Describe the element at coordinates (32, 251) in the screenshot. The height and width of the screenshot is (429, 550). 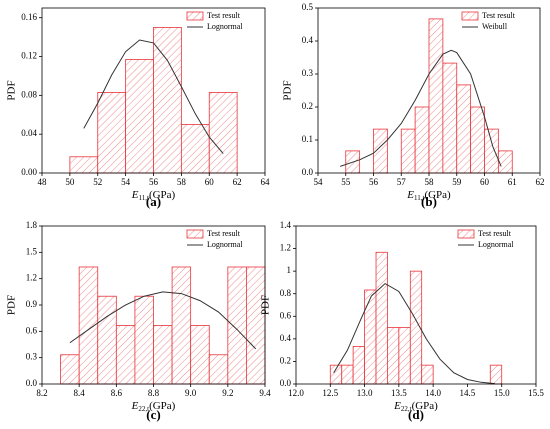
I see `y-tick-label: 1.5` at that location.